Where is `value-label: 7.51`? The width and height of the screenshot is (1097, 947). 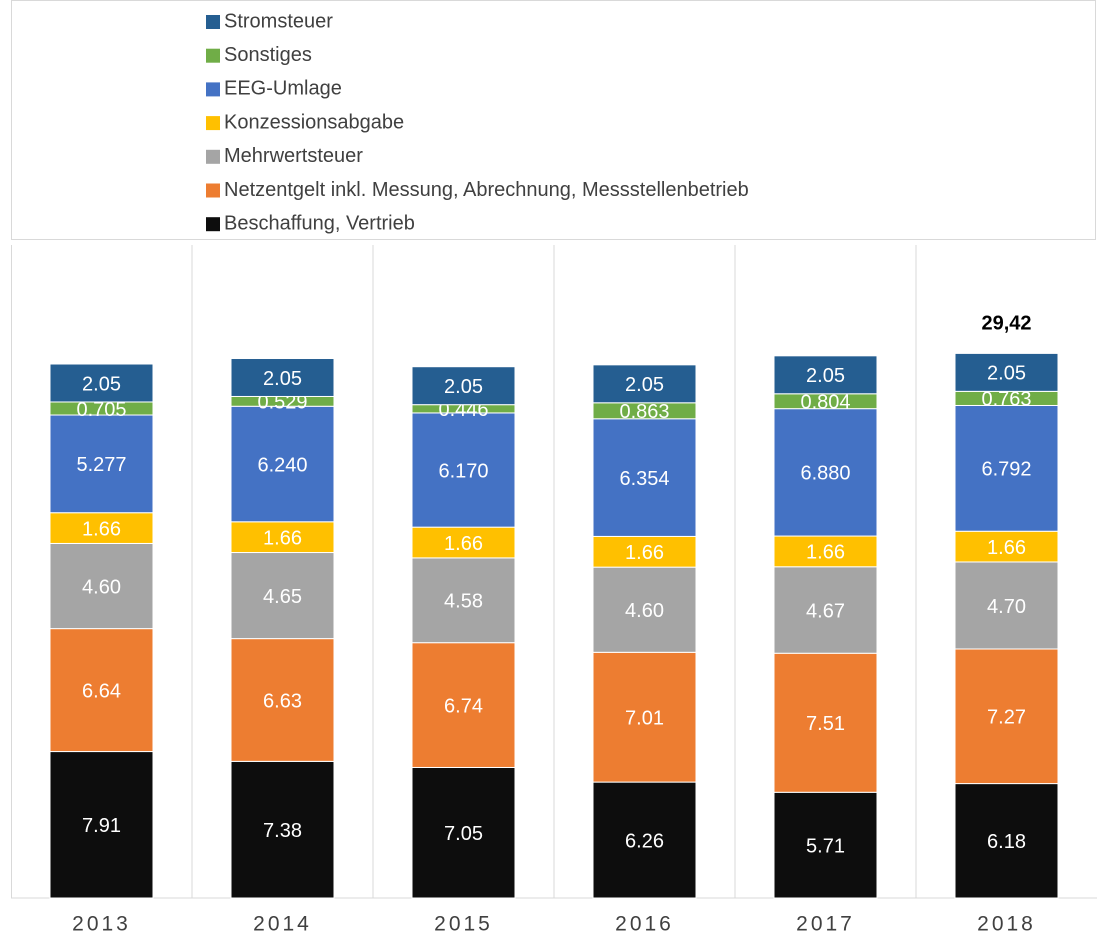
value-label: 7.51 is located at coordinates (825, 724).